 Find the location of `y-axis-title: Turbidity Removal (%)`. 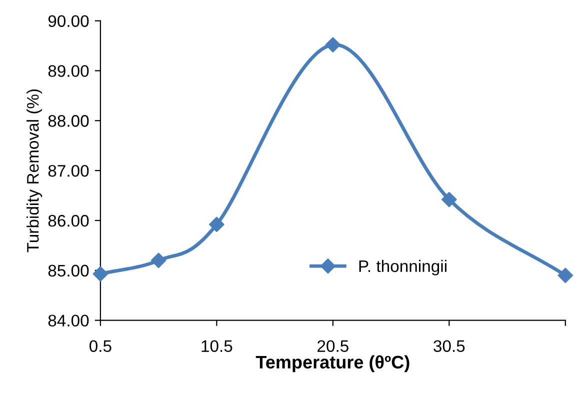

y-axis-title: Turbidity Removal (%) is located at coordinates (34, 170).